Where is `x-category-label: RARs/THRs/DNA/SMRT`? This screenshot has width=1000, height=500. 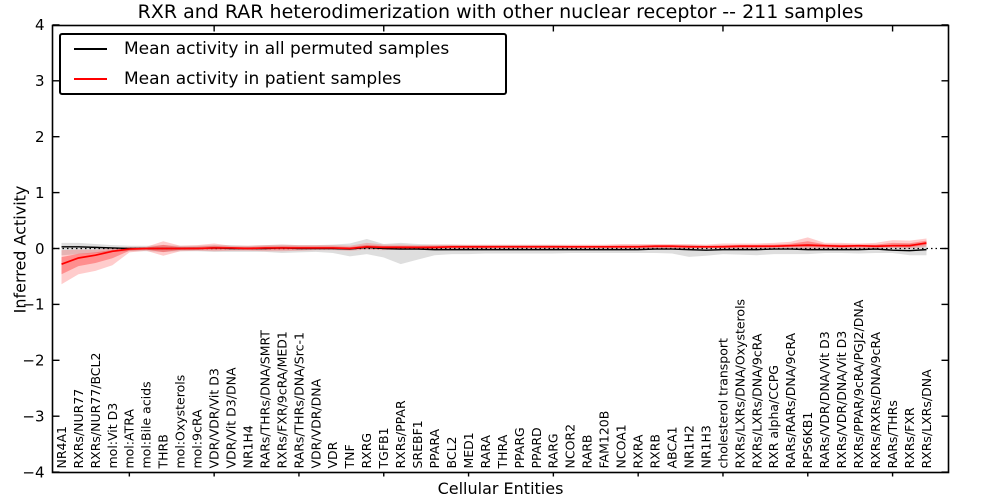 x-category-label: RARs/THRs/DNA/SMRT is located at coordinates (264, 399).